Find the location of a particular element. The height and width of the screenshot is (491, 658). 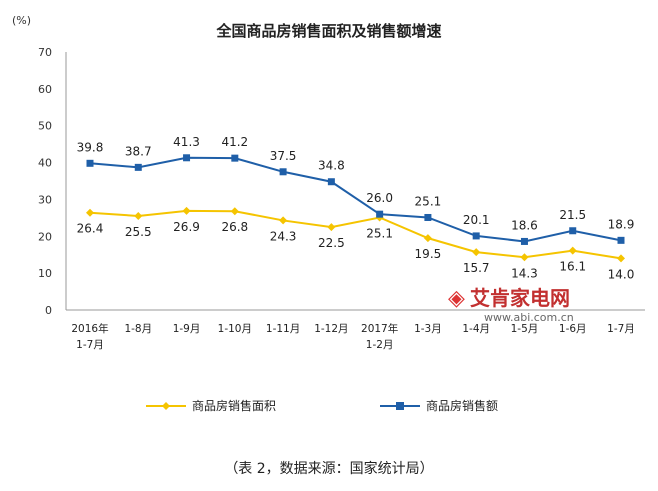

legend-marker-diamond-icon is located at coordinates (166, 405).